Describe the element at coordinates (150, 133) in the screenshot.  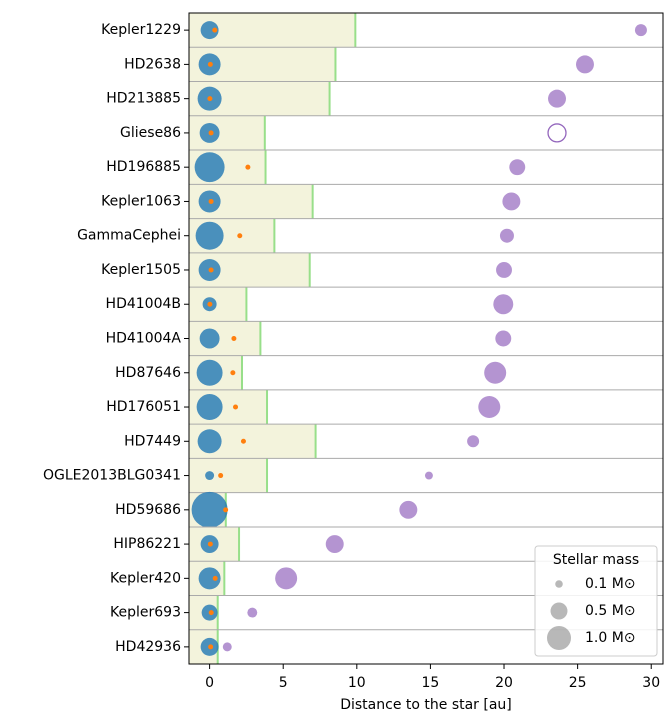
I see `y-tick-label: Gliese86` at that location.